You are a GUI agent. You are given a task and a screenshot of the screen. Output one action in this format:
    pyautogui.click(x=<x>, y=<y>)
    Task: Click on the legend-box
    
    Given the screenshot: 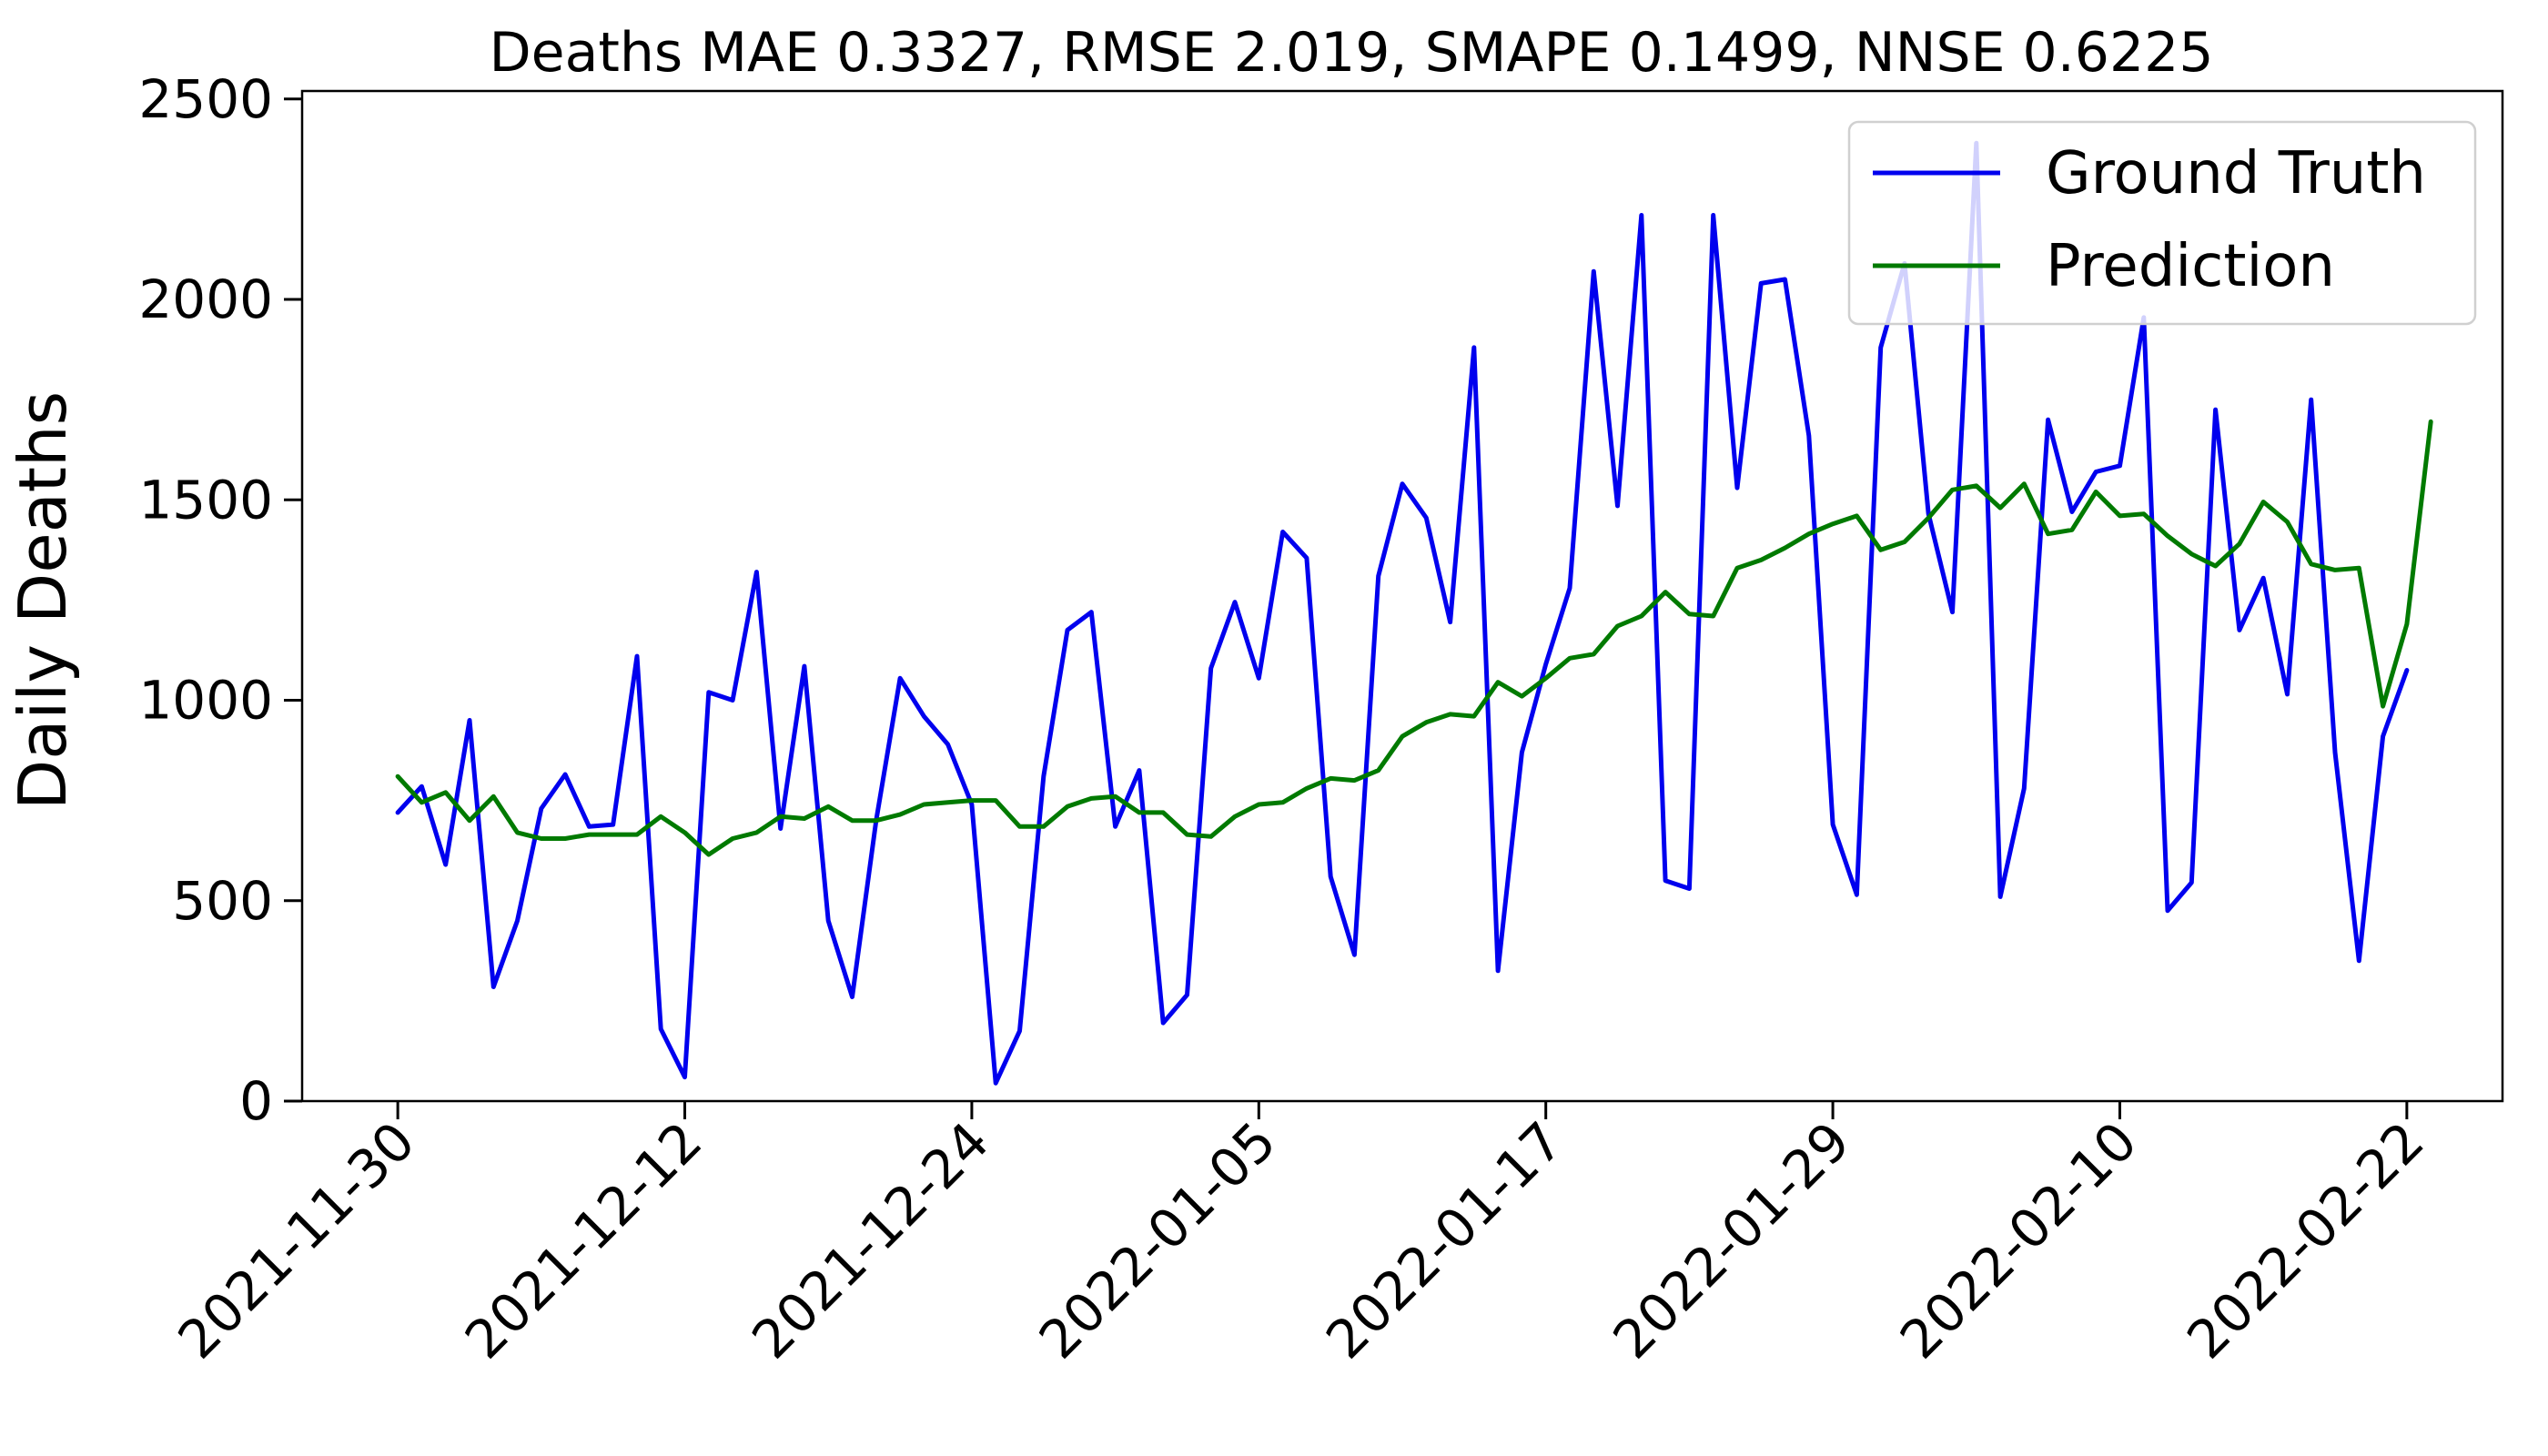 What is the action you would take?
    pyautogui.click(x=2162, y=223)
    